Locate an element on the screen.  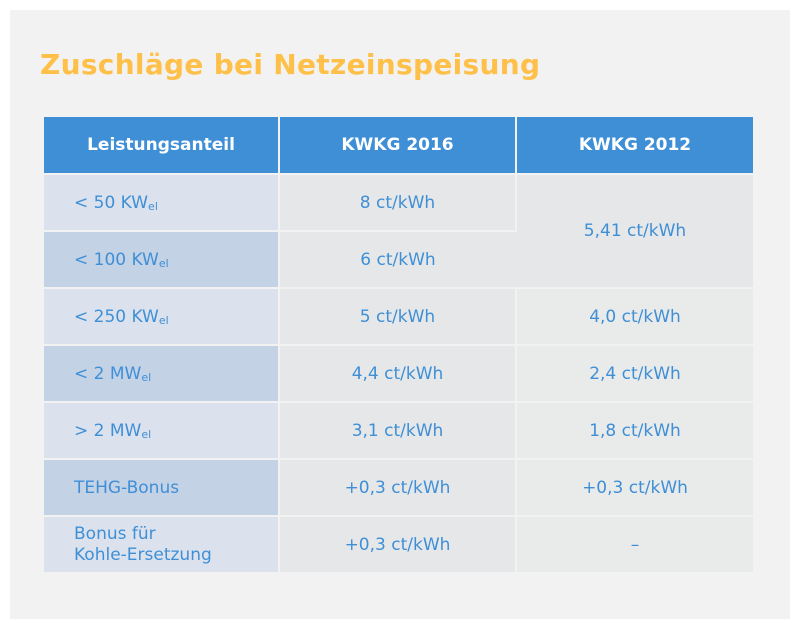
row-label: < 2 MWel is located at coordinates (162, 374).